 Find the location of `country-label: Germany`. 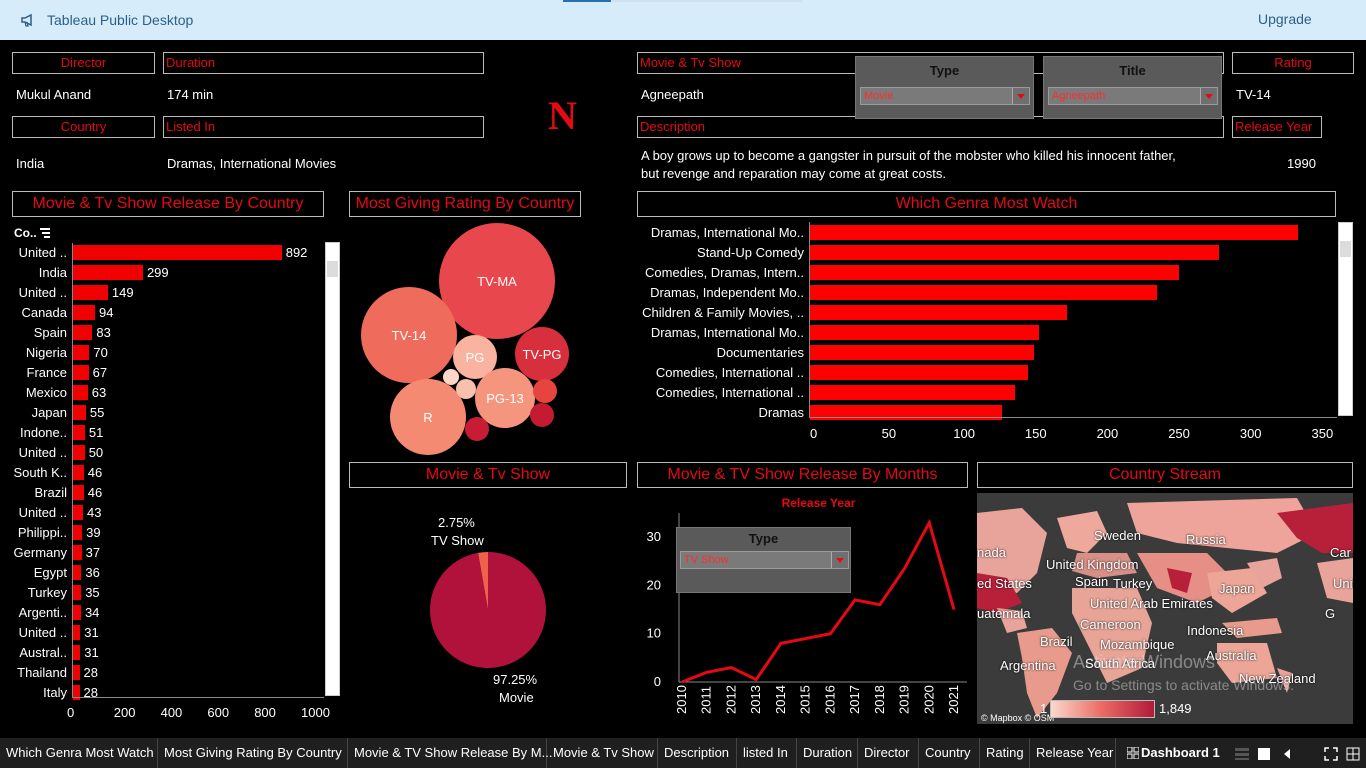

country-label: Germany is located at coordinates (40, 552).